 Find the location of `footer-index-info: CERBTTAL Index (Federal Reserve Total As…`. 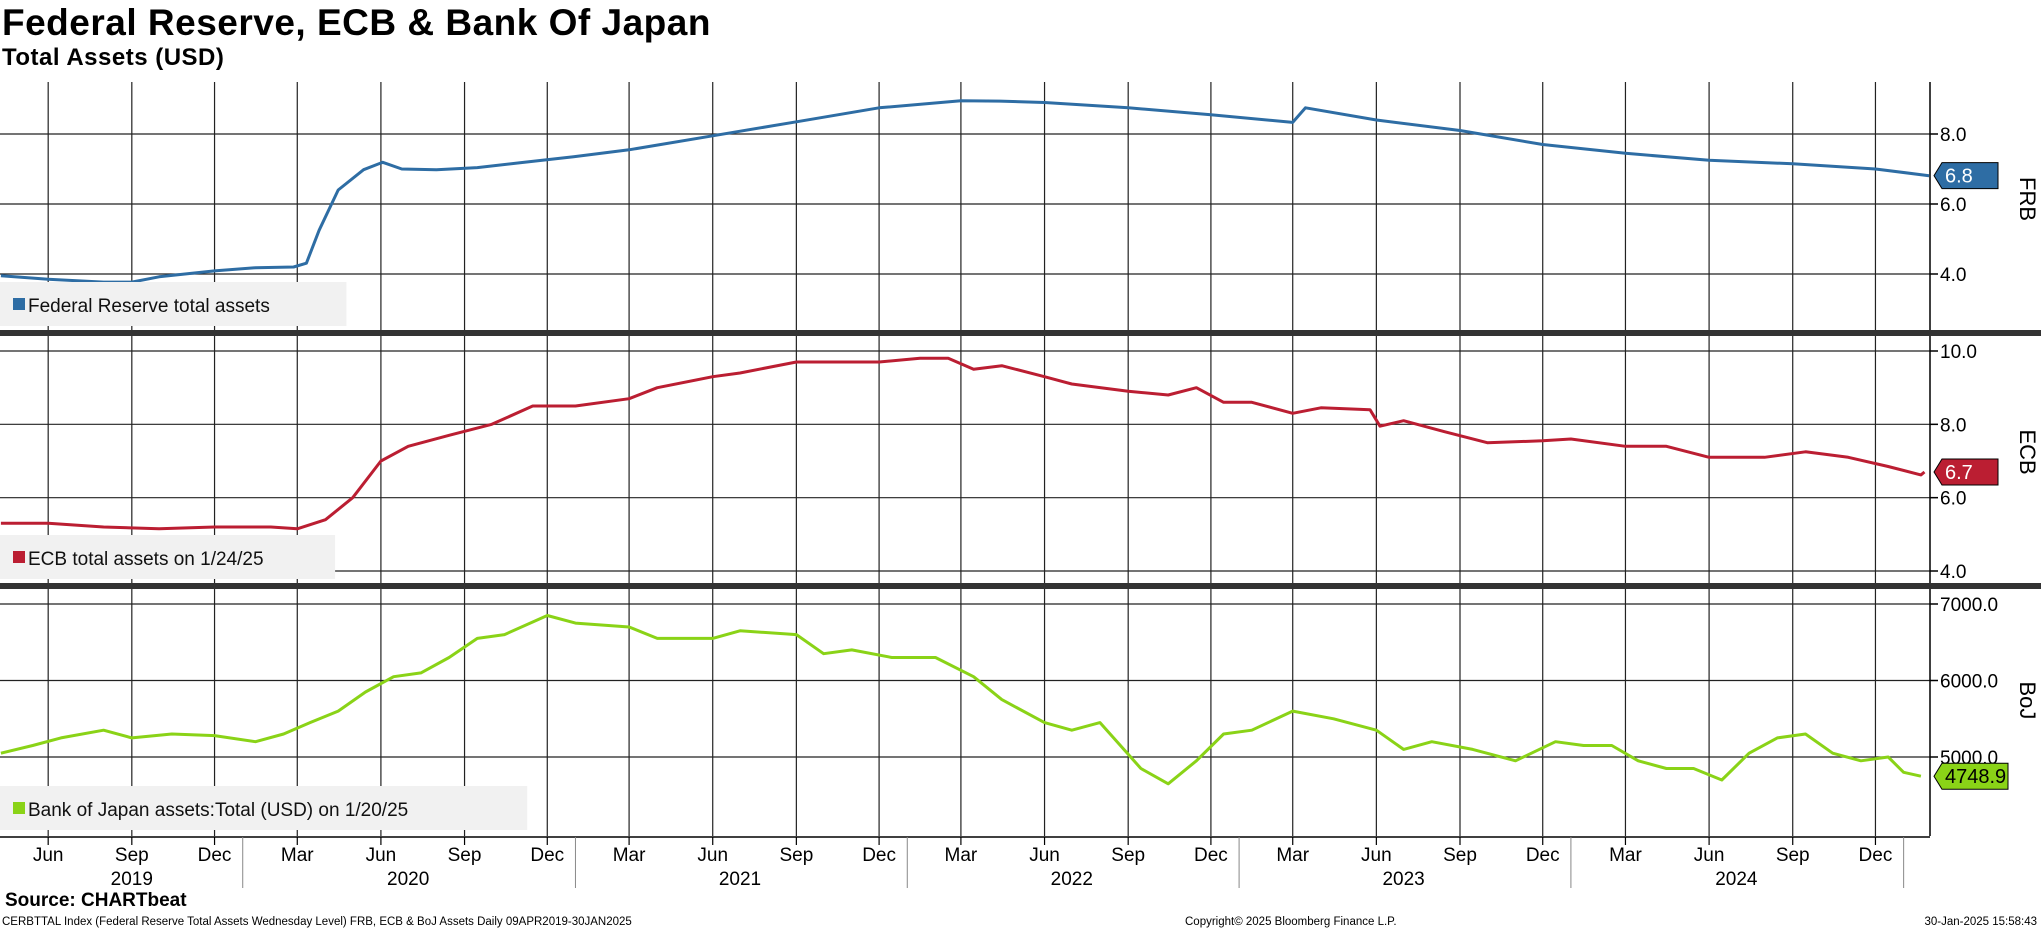

footer-index-info: CERBTTAL Index (Federal Reserve Total As… is located at coordinates (317, 922).